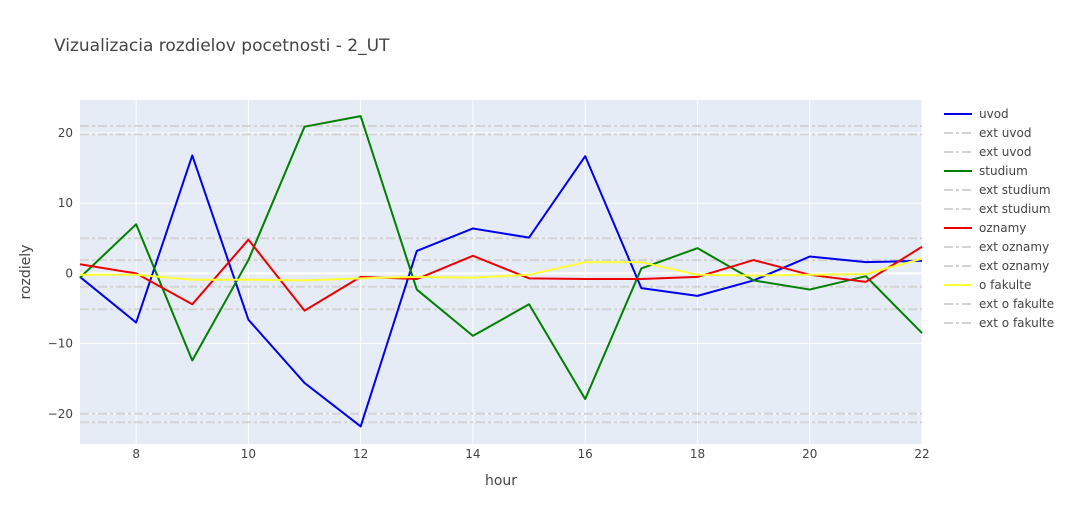 The image size is (1073, 525). I want to click on legend-label: uvod, so click(994, 114).